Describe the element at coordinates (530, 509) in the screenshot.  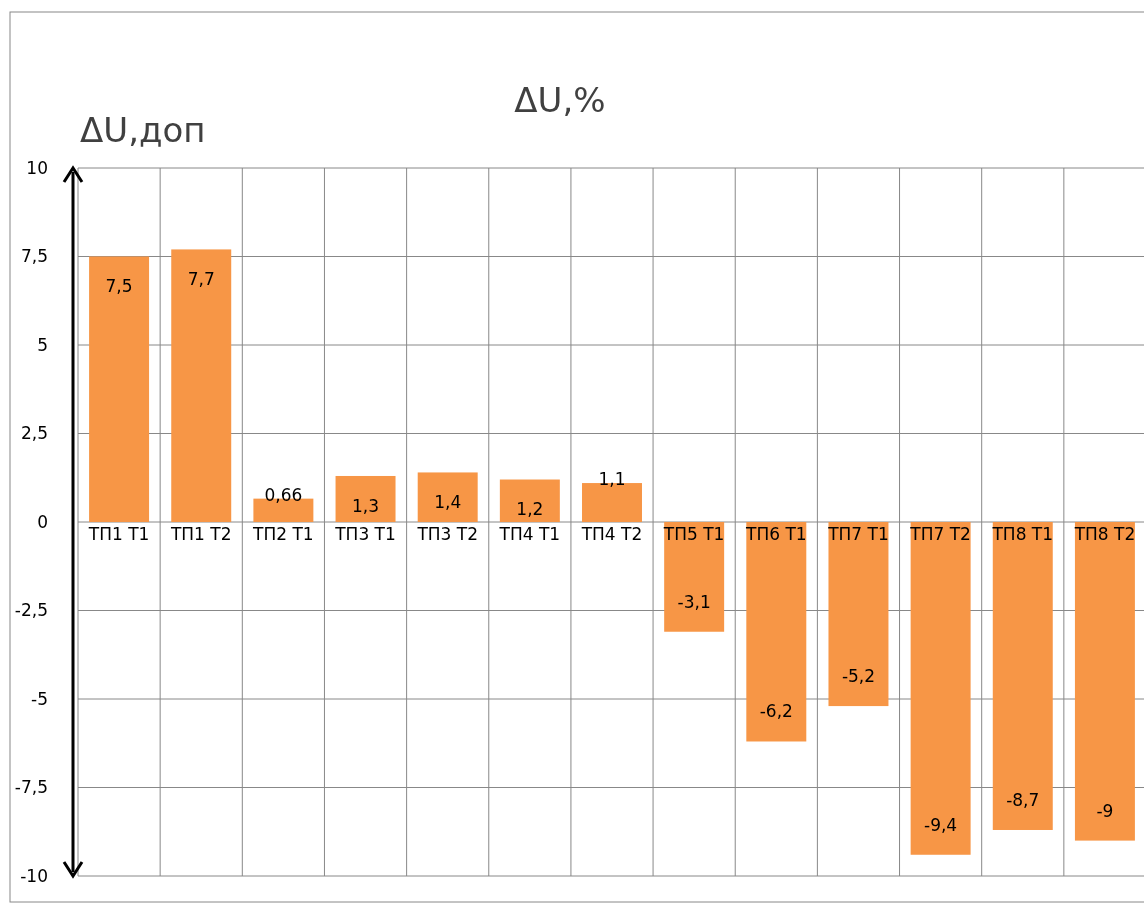
I see `data-label: 1,2` at that location.